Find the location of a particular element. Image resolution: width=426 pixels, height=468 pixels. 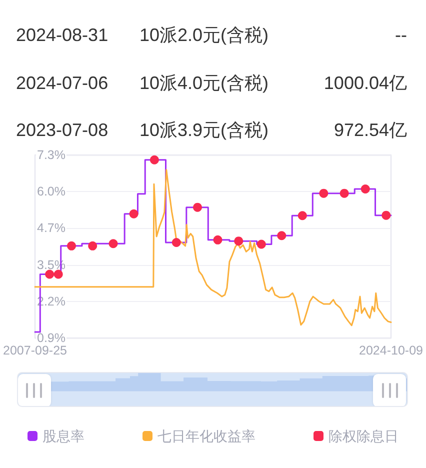

legend-label: 除权除息日 is located at coordinates (363, 436).